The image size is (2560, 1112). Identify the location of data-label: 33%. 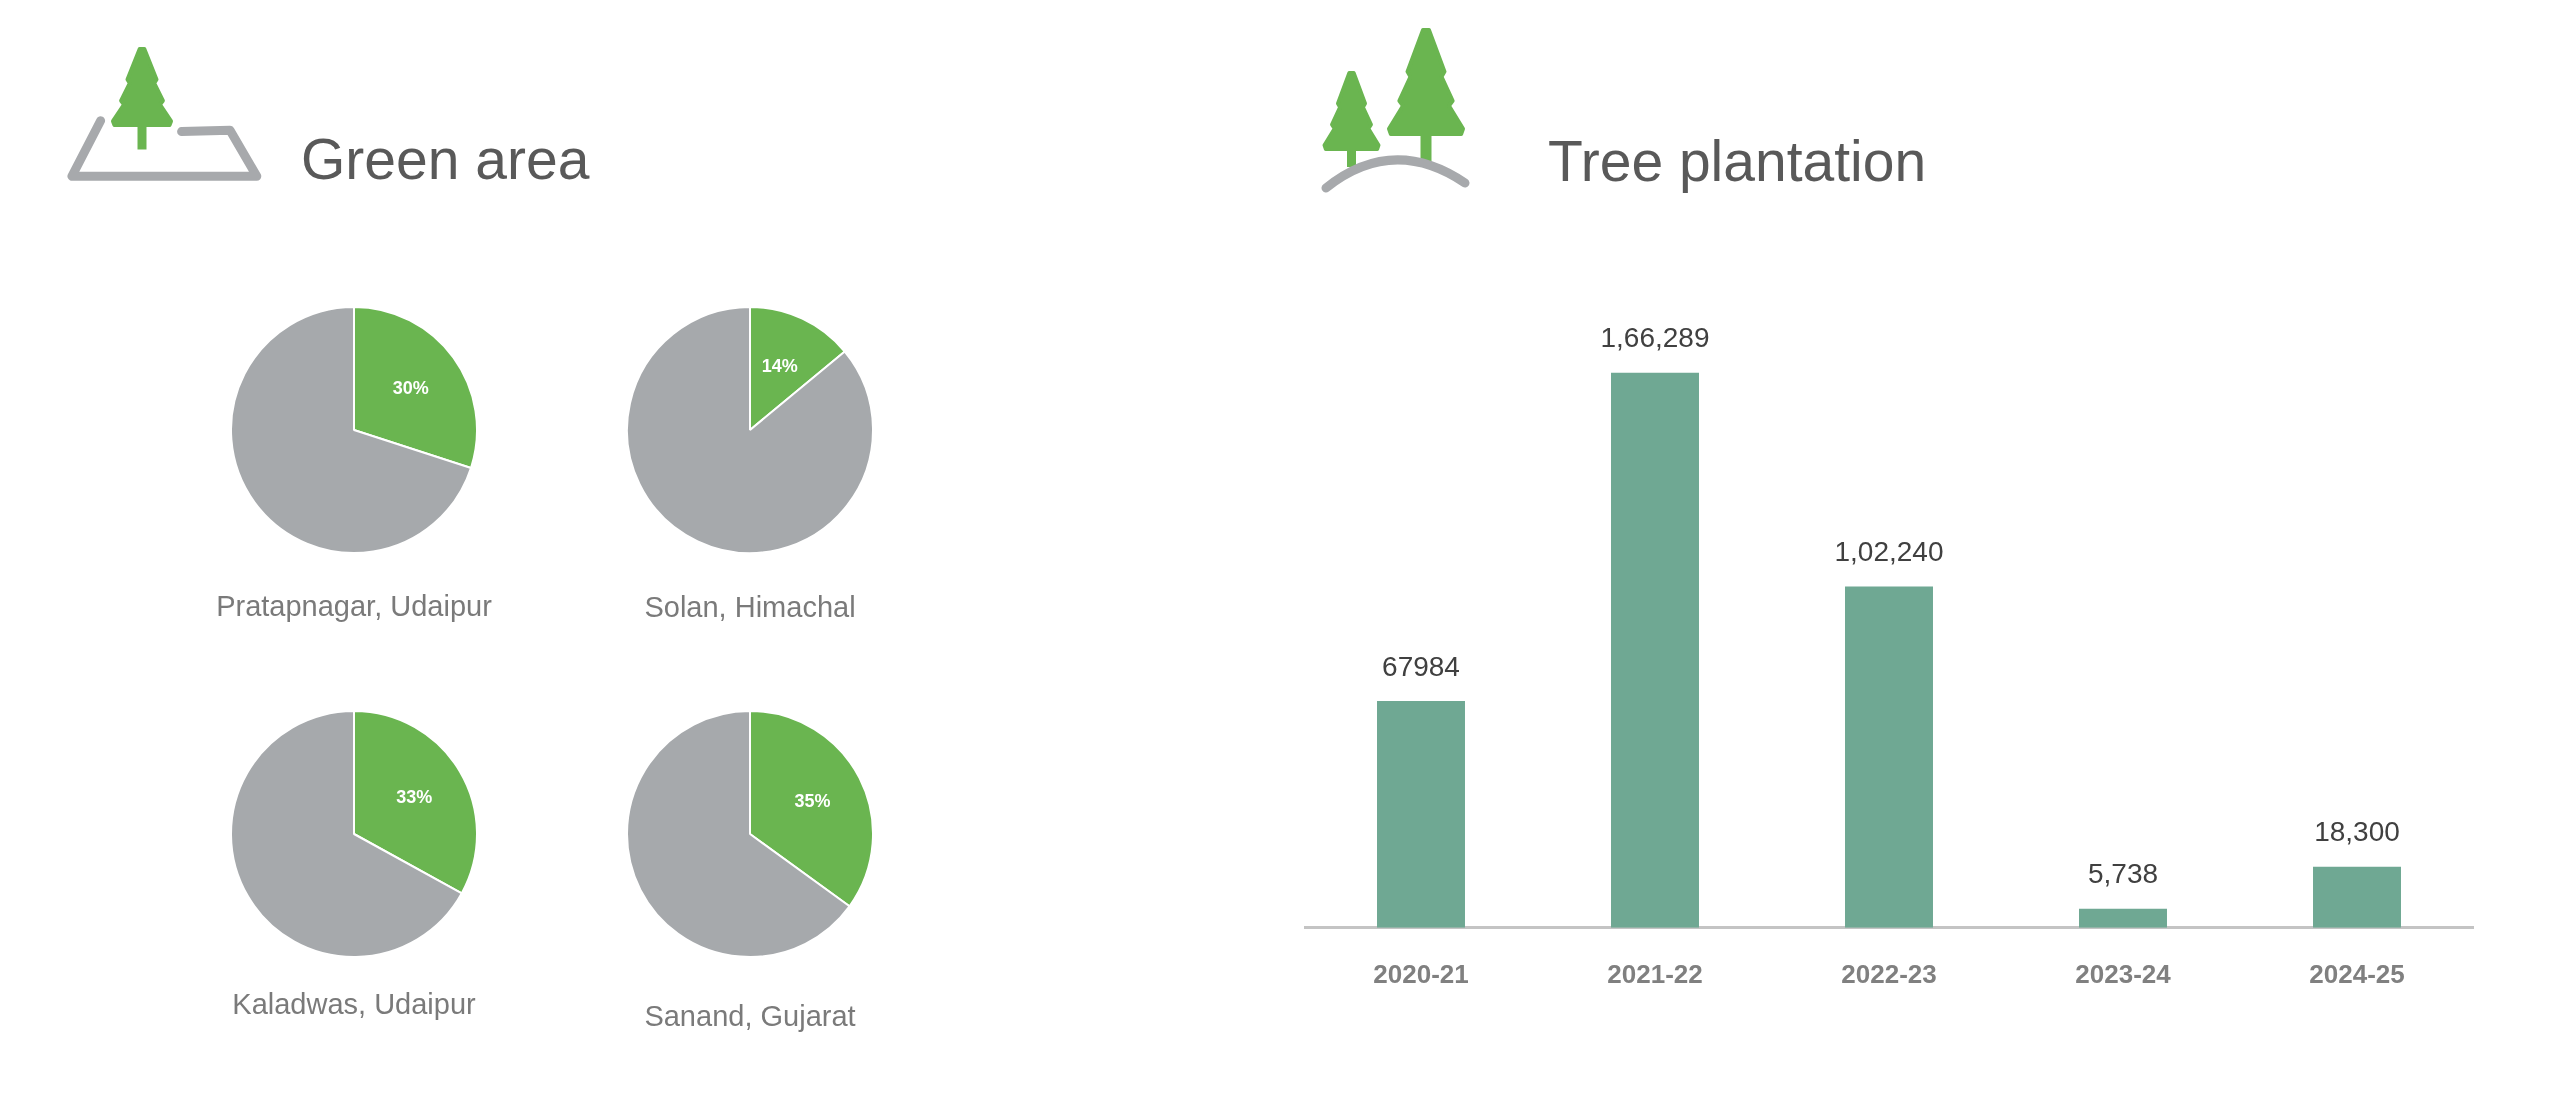
(414, 797).